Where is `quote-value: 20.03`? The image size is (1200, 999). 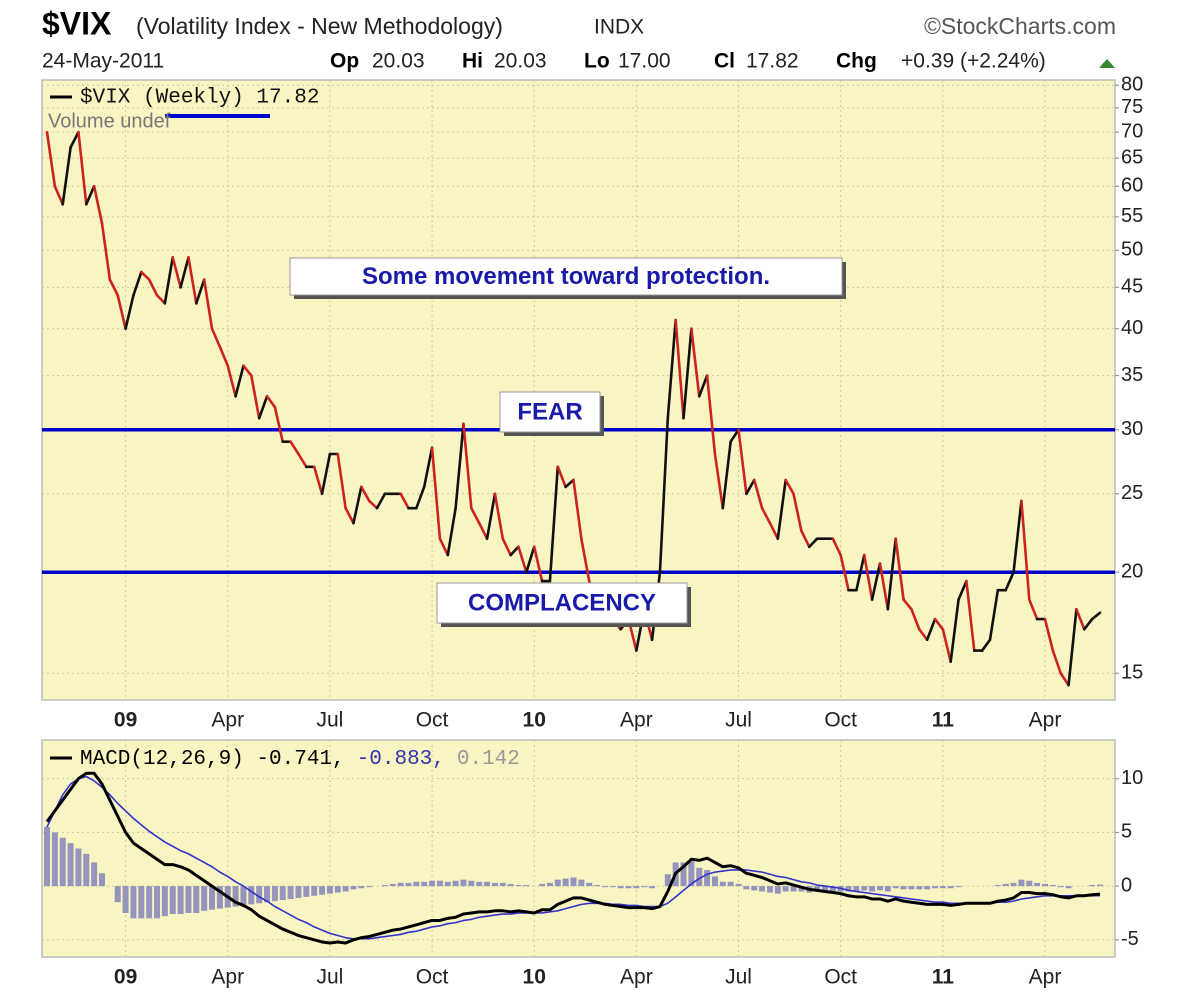
quote-value: 20.03 is located at coordinates (398, 61).